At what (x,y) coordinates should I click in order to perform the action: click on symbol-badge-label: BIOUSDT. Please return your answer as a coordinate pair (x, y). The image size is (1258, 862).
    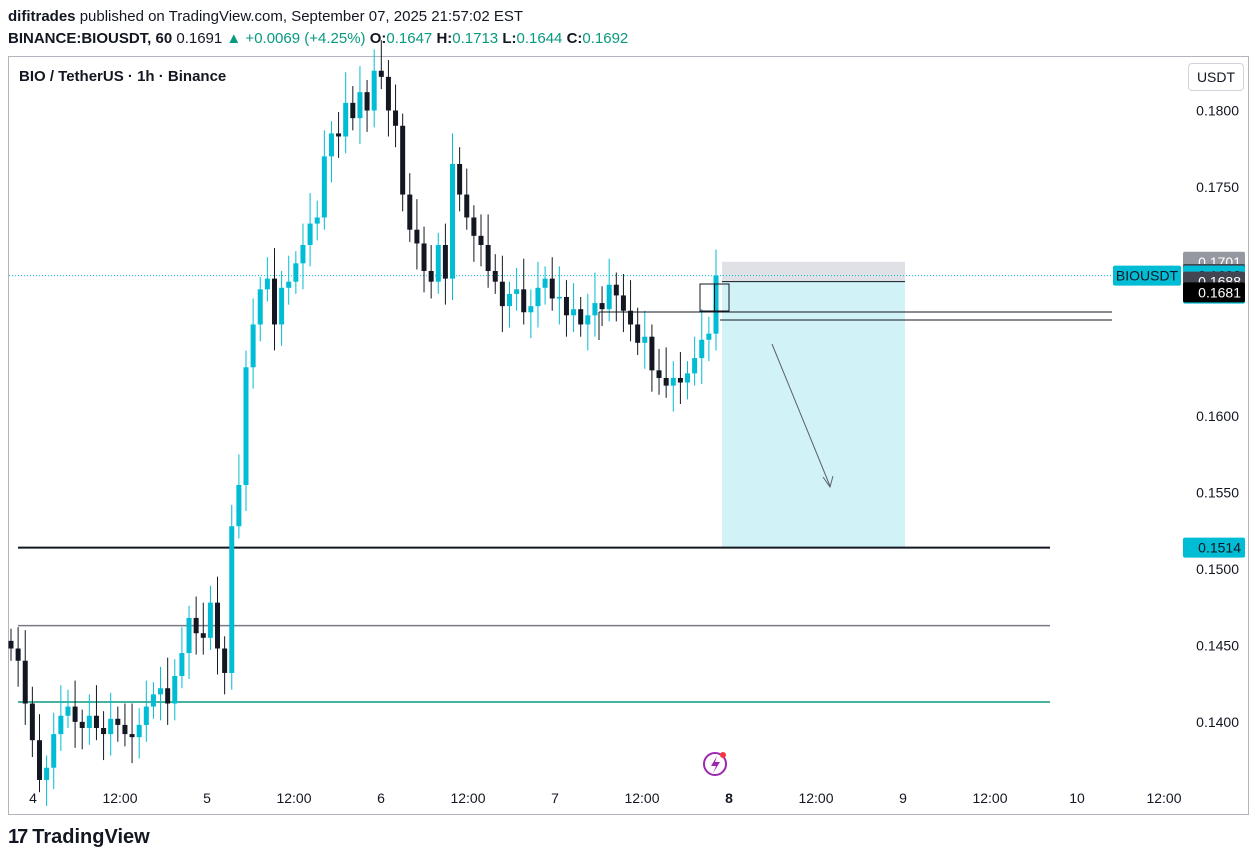
    Looking at the image, I should click on (1147, 276).